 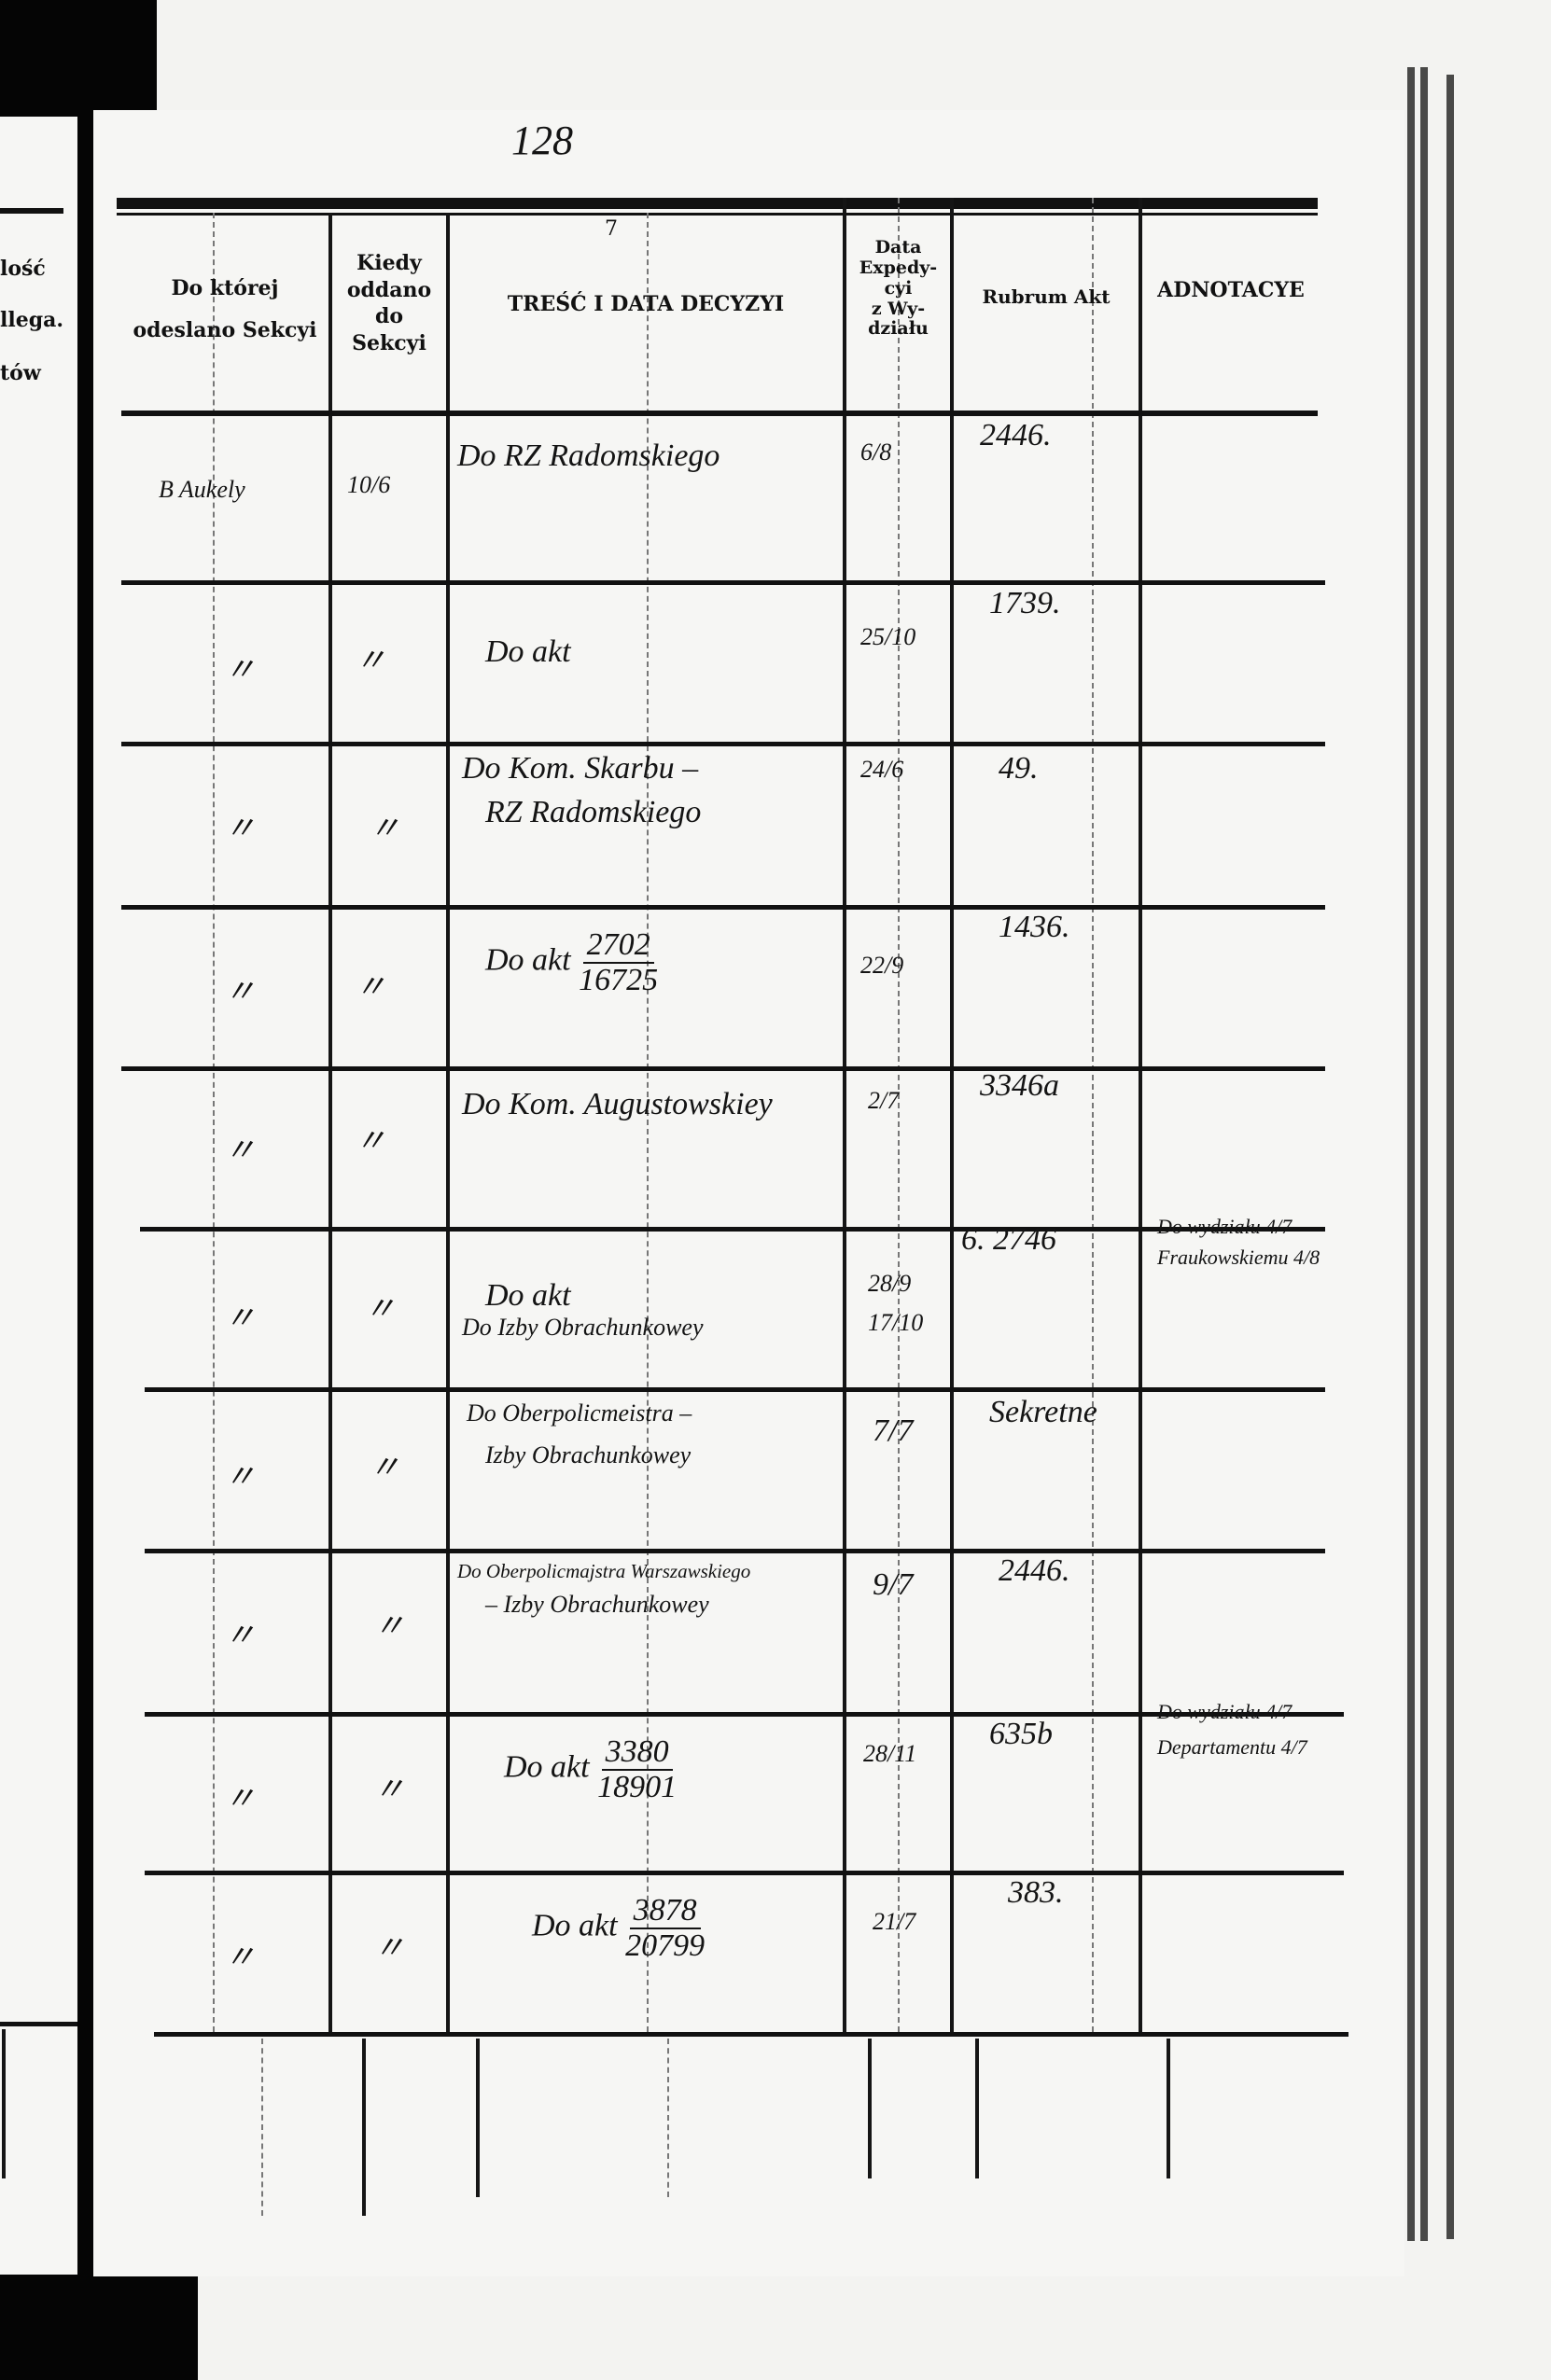 What do you see at coordinates (588, 1454) in the screenshot?
I see `cell-tresc: Izby Obrachunkowey` at bounding box center [588, 1454].